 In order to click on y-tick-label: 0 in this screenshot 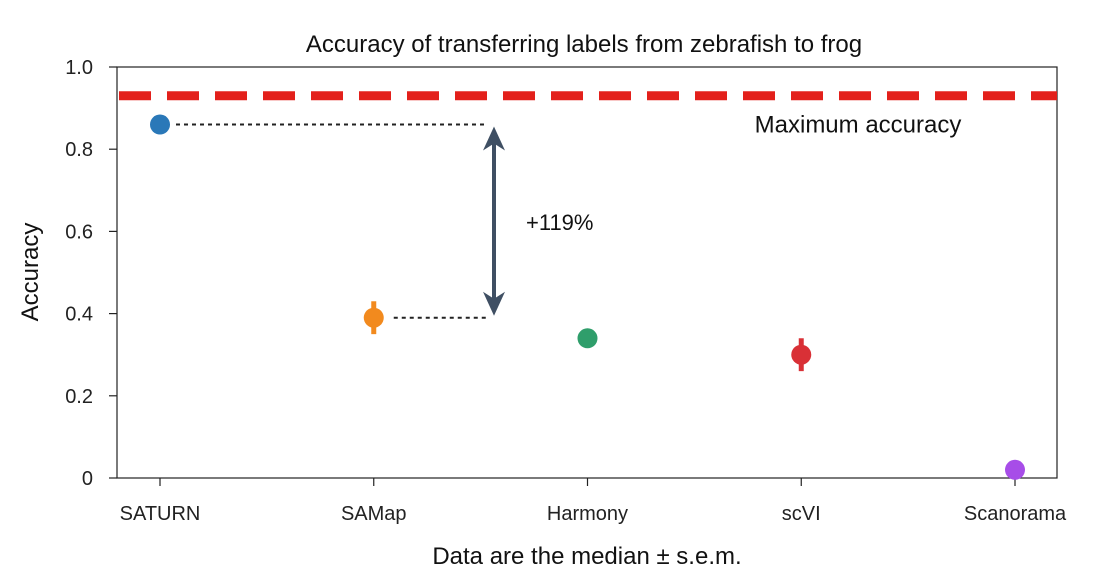, I will do `click(87, 479)`.